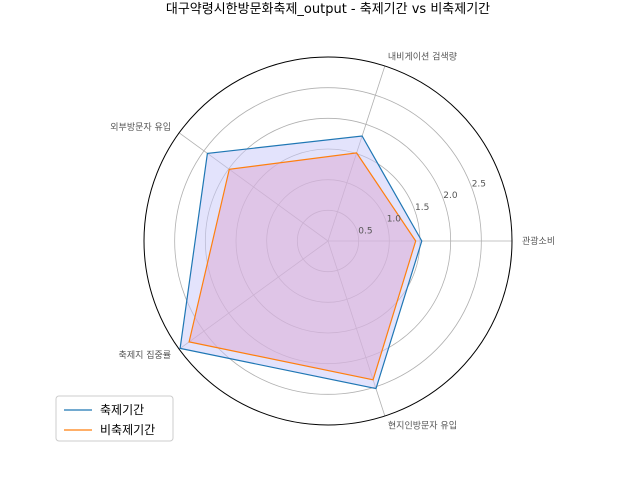 The height and width of the screenshot is (480, 640). I want to click on axis-label: 축제지 집중률, so click(145, 355).